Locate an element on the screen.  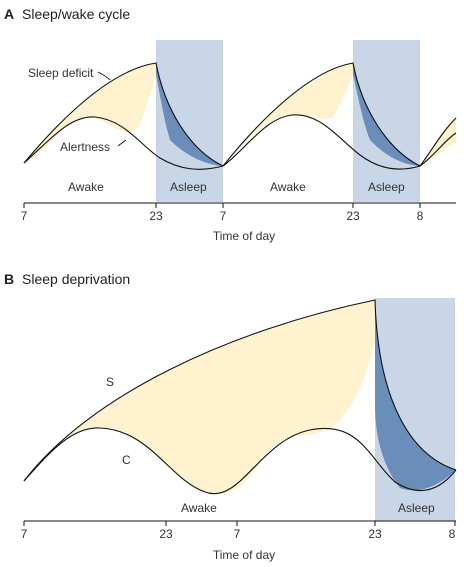
panel-b-awake-label: Awake is located at coordinates (199, 508).